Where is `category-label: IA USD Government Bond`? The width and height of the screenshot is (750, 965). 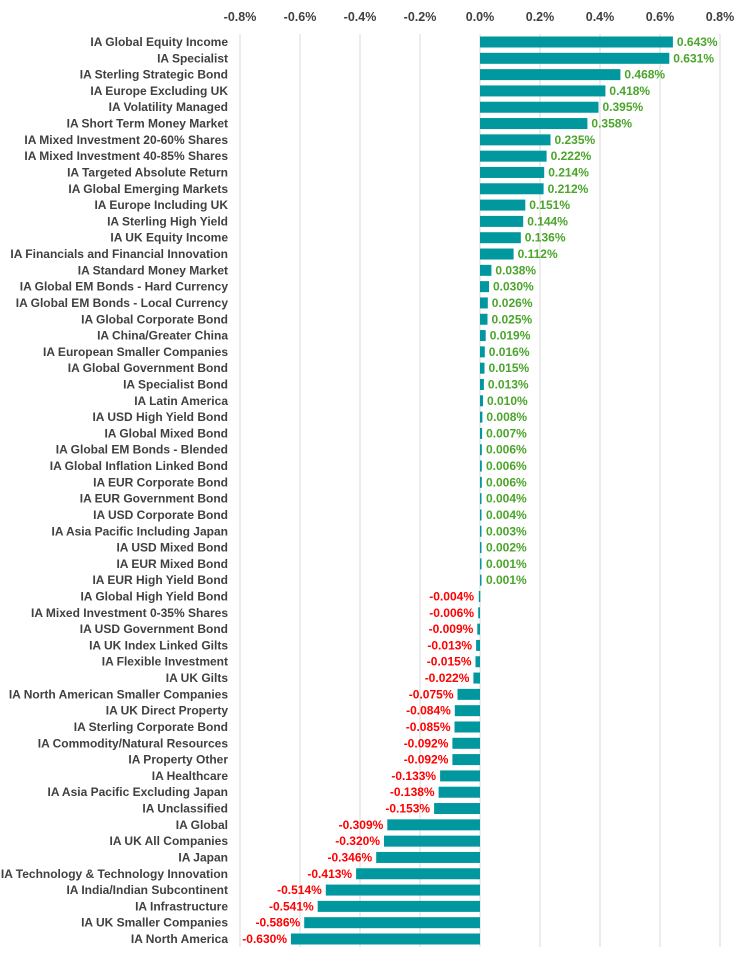 category-label: IA USD Government Bond is located at coordinates (154, 629).